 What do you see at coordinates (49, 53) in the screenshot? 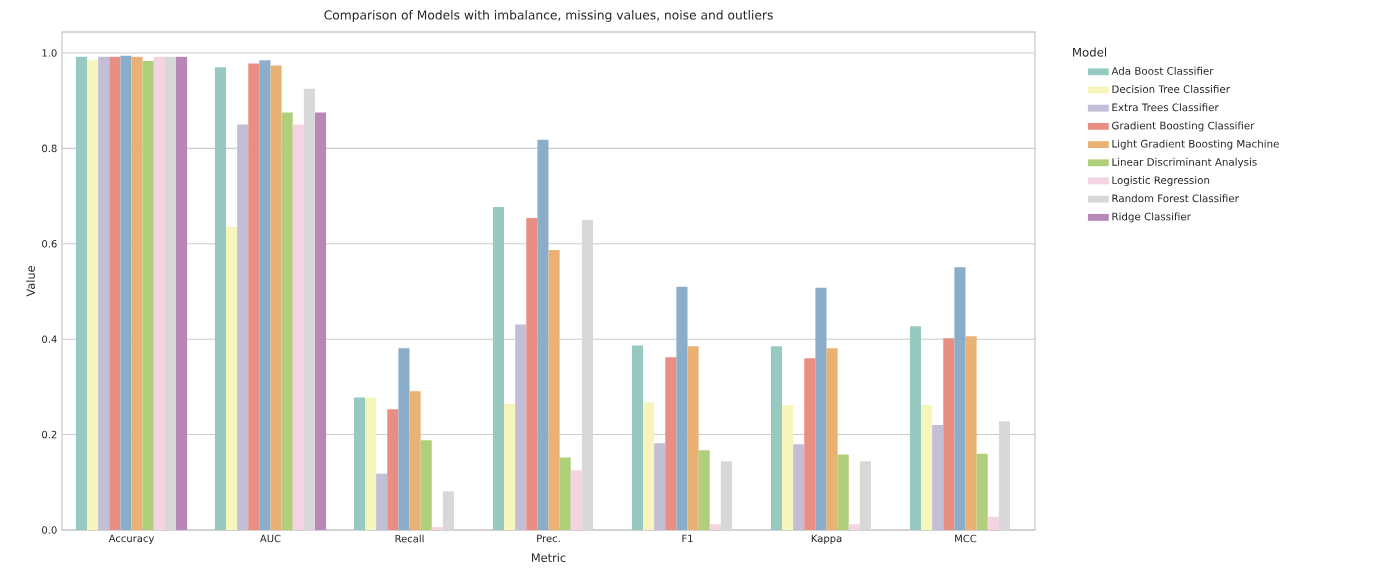
I see `y-tick-label: 1.0` at bounding box center [49, 53].